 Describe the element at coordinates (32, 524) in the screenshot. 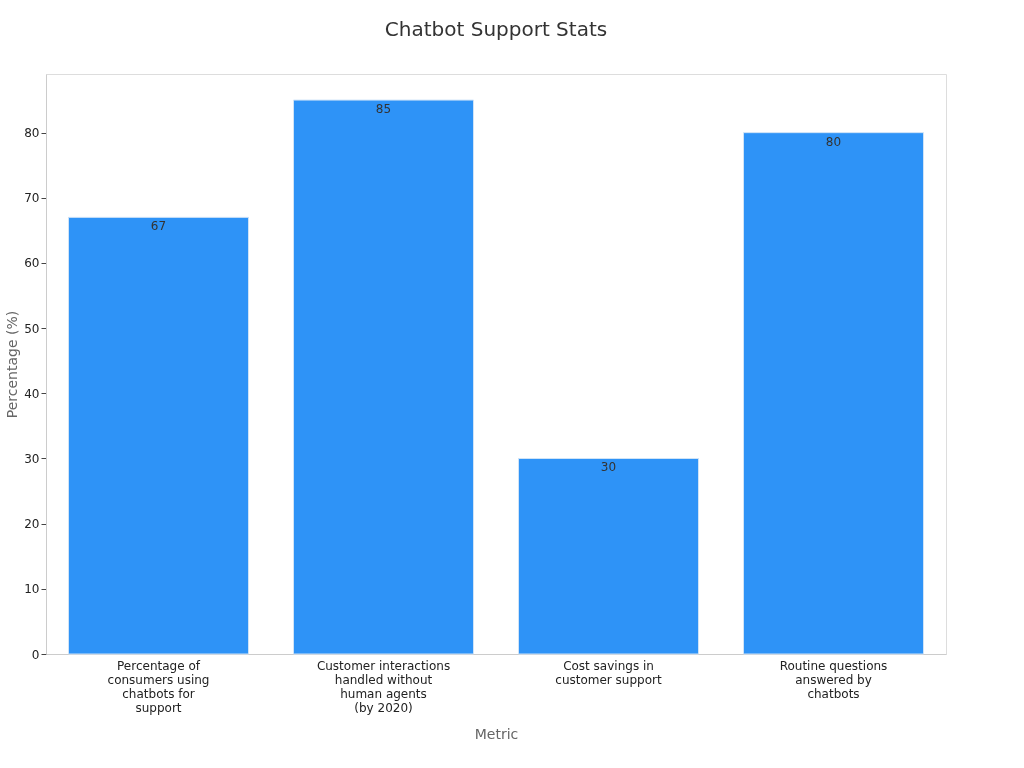

I see `y-tick-label: 20` at that location.